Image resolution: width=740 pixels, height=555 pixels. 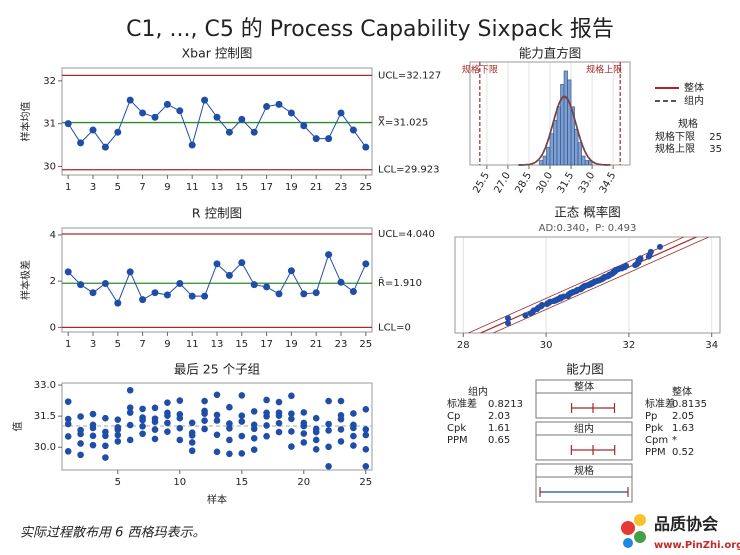 What do you see at coordinates (629, 345) in the screenshot?
I see `x-tick-label: 32` at bounding box center [629, 345].